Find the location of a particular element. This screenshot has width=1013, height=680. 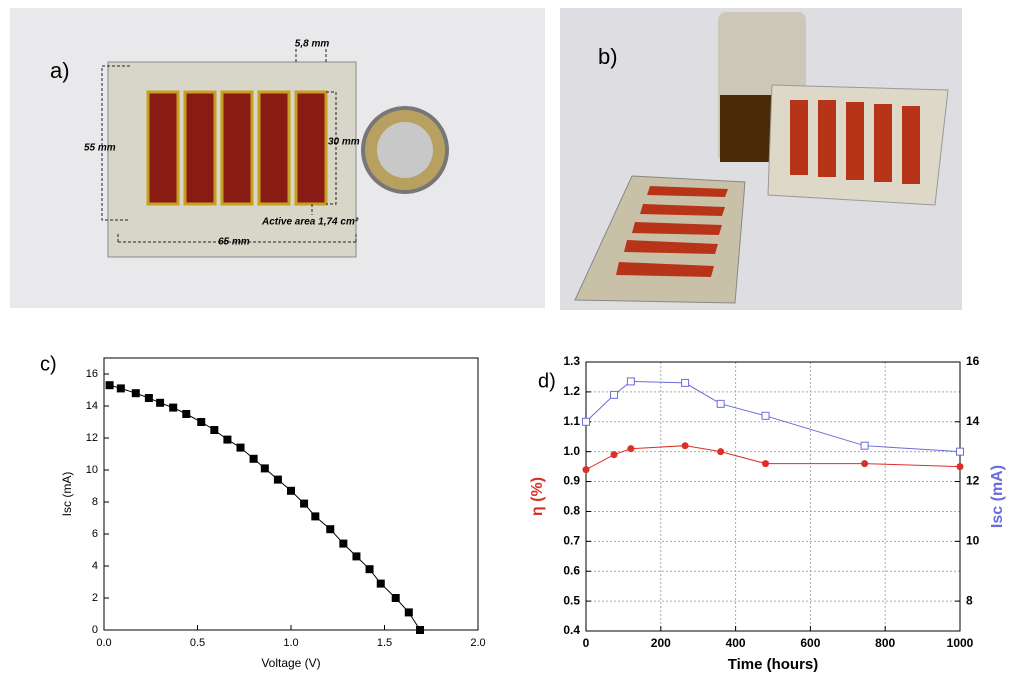

y-tick-label: 10 is located at coordinates (92, 470).